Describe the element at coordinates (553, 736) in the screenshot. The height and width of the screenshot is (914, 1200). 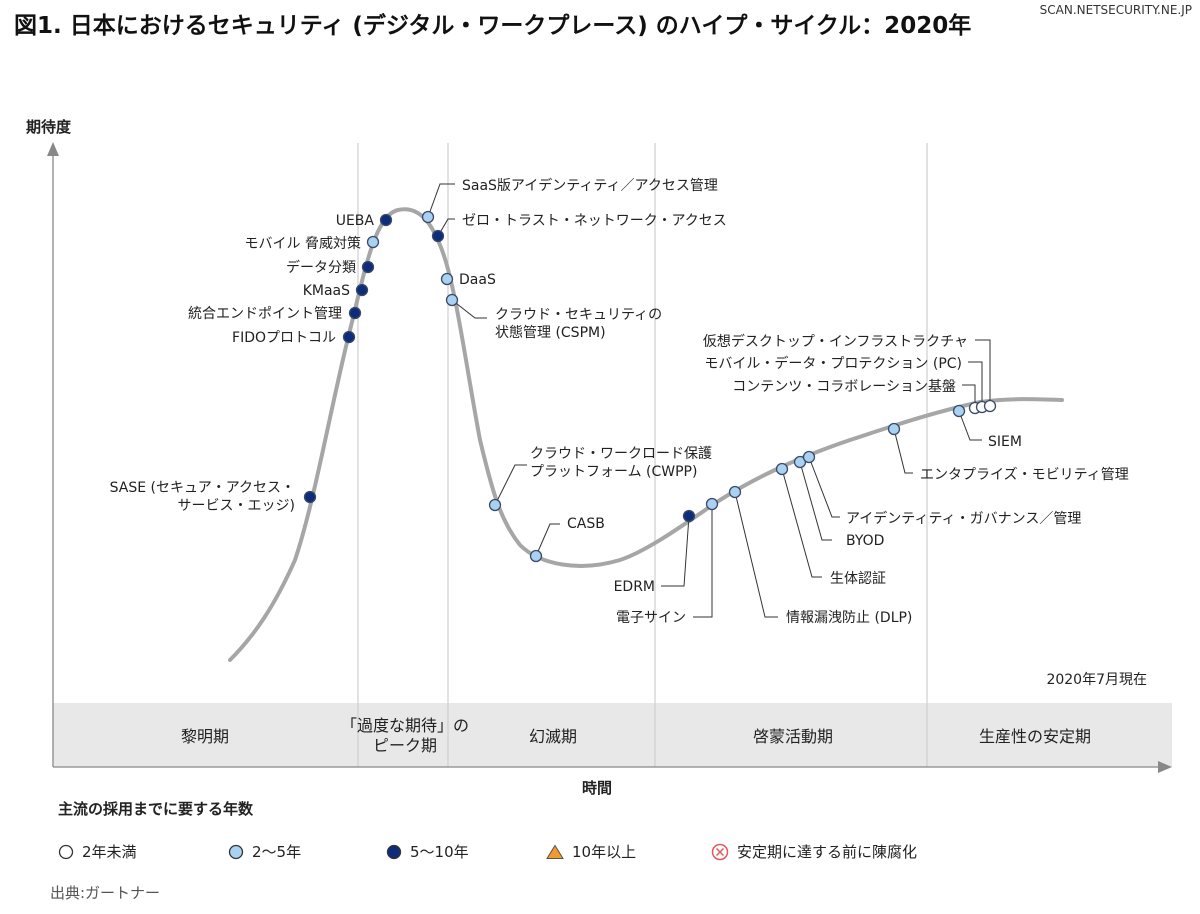
I see `phase-label: 幻滅期` at that location.